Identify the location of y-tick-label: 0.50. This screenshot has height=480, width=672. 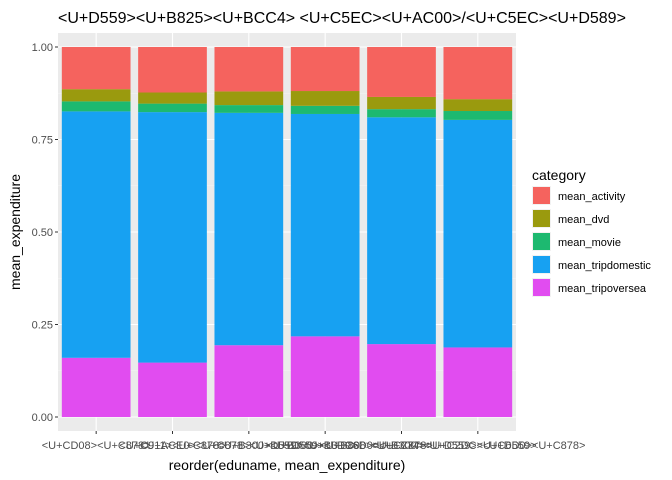
(42, 233).